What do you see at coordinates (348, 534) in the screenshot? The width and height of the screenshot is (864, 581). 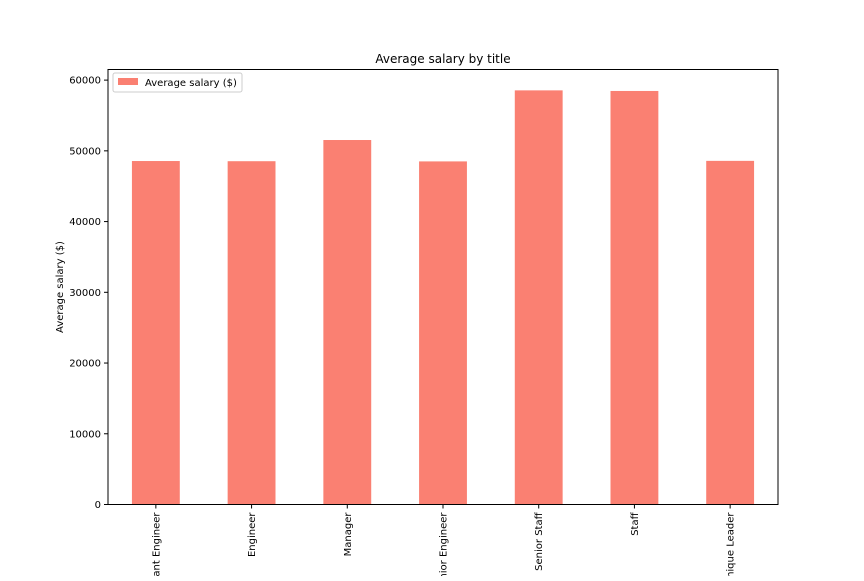 I see `x-tick-label: Manager` at bounding box center [348, 534].